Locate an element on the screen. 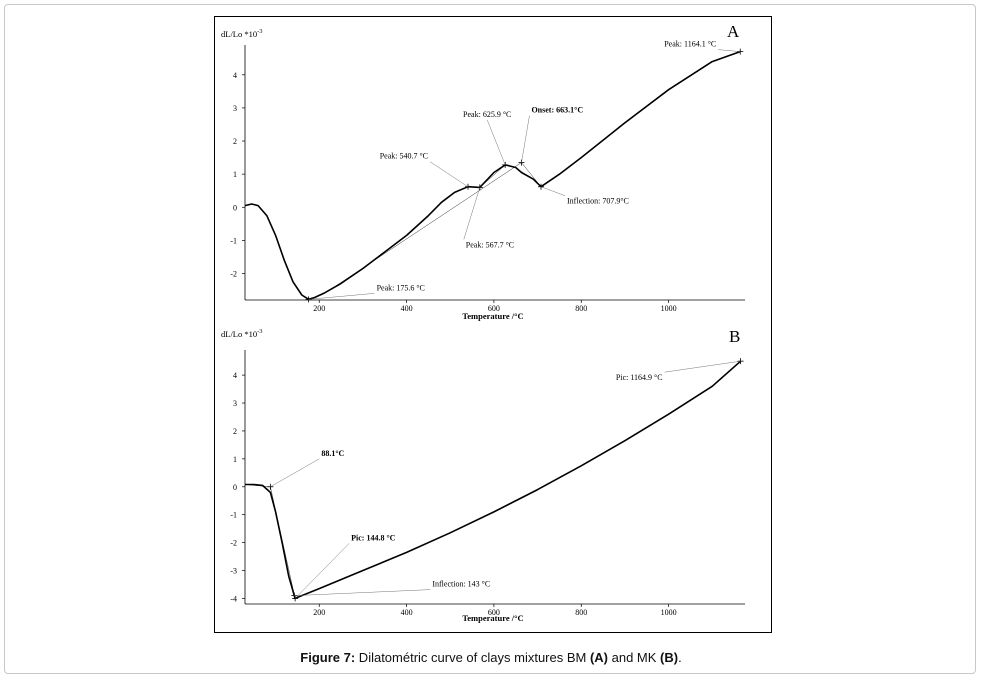  ylabel-a: dL/Lo *10-3 is located at coordinates (242, 33).